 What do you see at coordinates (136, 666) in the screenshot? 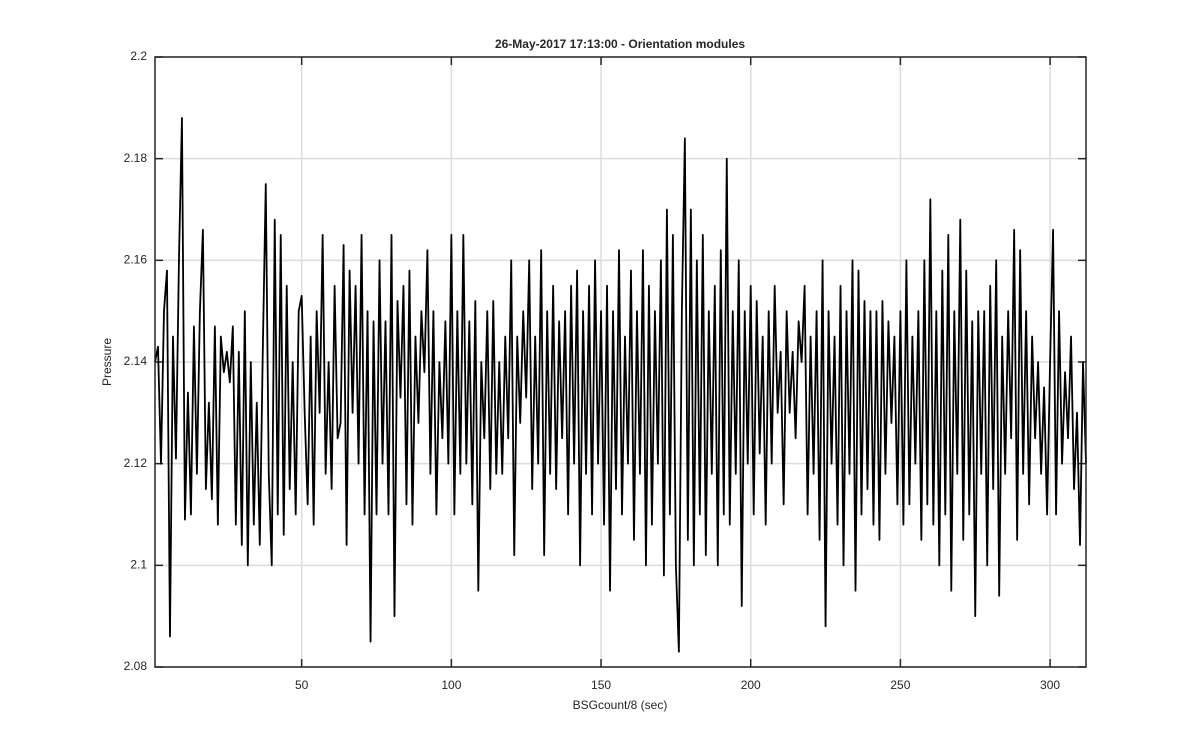
I see `y-tick-label: 2.08` at bounding box center [136, 666].